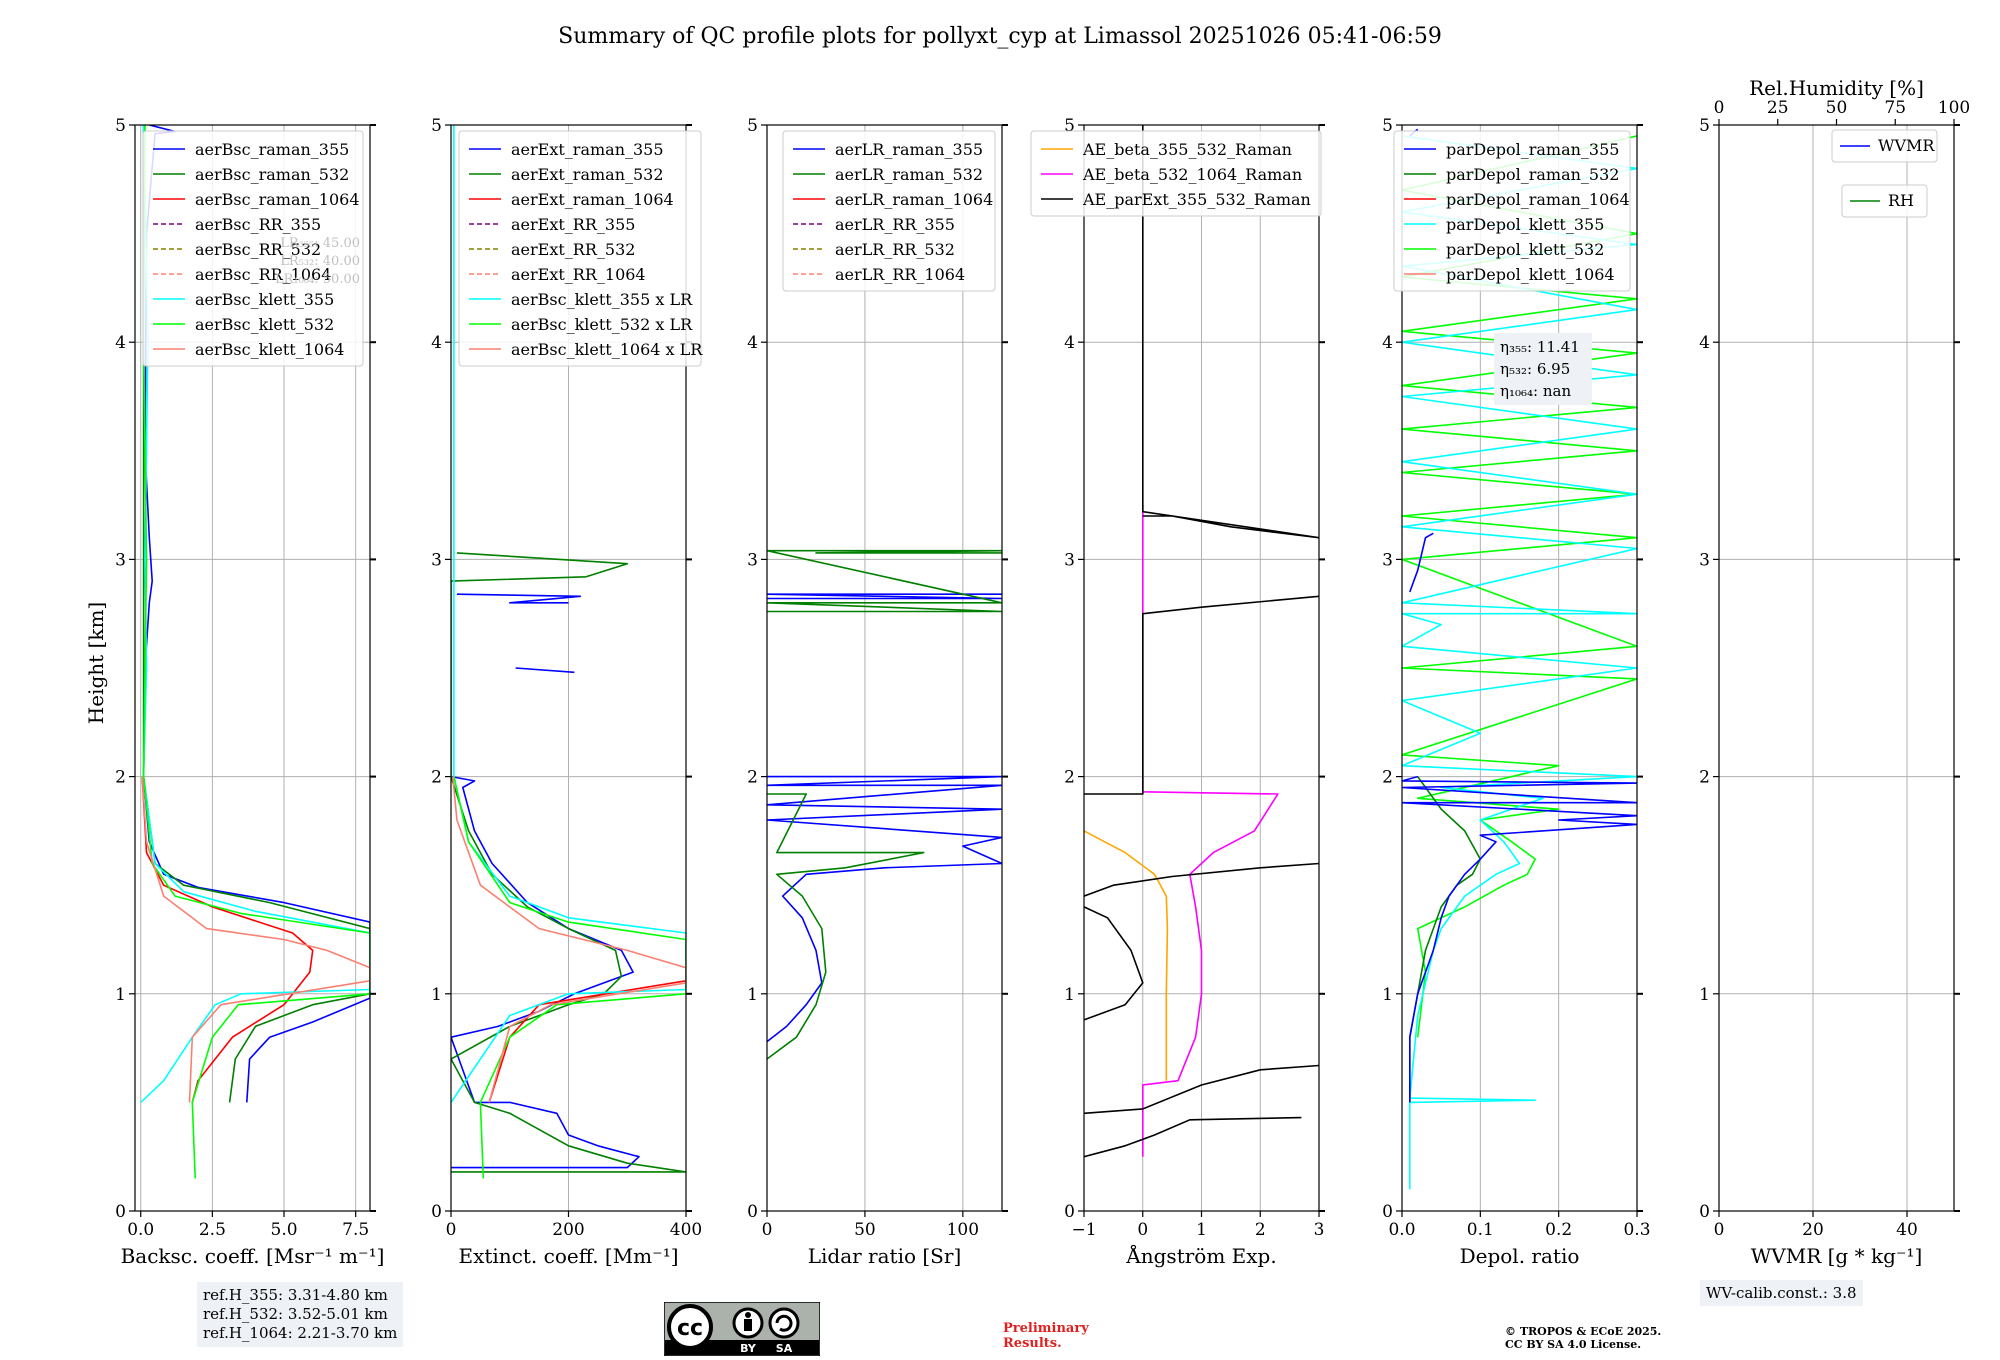 This screenshot has width=2000, height=1360. What do you see at coordinates (784, 1348) in the screenshot?
I see `sa-label: SA` at bounding box center [784, 1348].